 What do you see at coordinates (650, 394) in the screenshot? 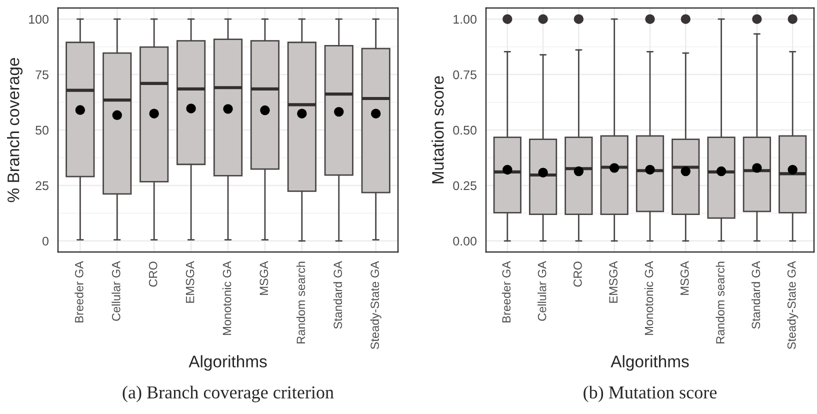
I see `text: (b) Mutation score` at bounding box center [650, 394].